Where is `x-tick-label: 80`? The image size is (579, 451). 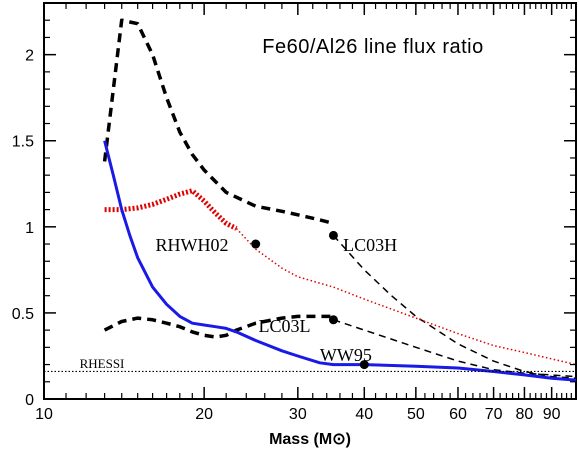 x-tick-label: 80 is located at coordinates (525, 414).